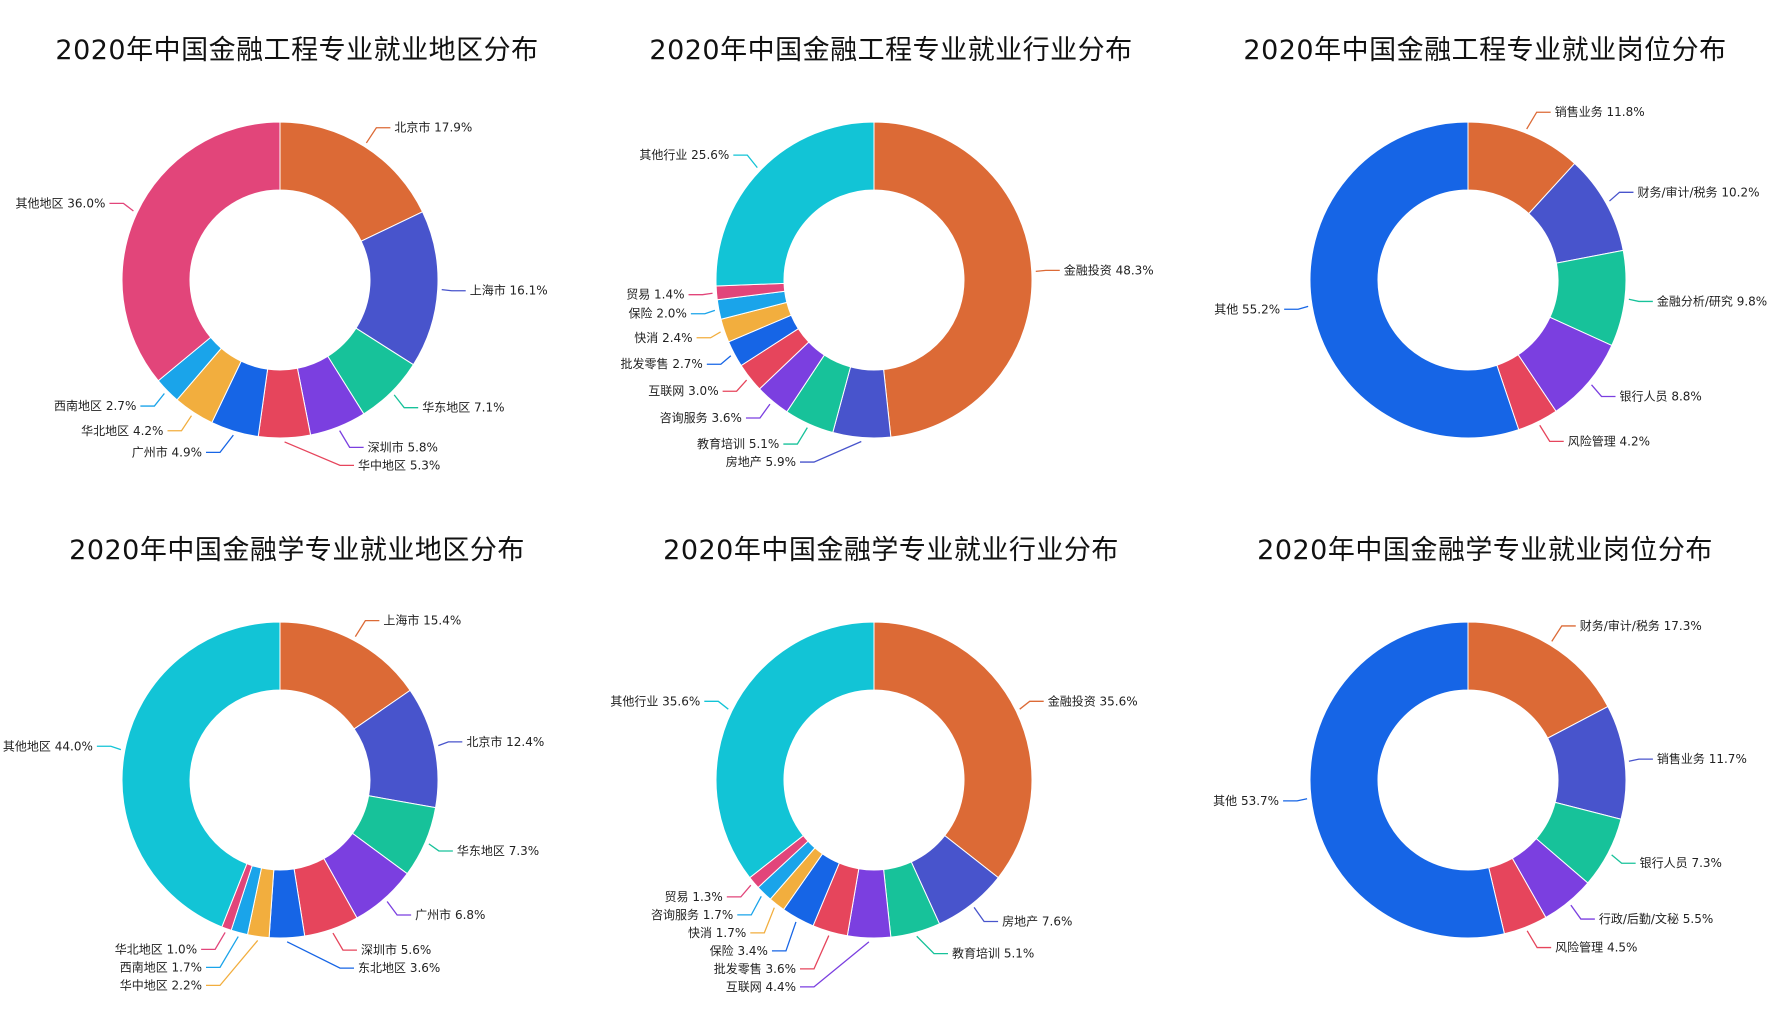 Image resolution: width=1784 pixels, height=1012 pixels. I want to click on slice-label: 华东地区 7.1%, so click(463, 408).